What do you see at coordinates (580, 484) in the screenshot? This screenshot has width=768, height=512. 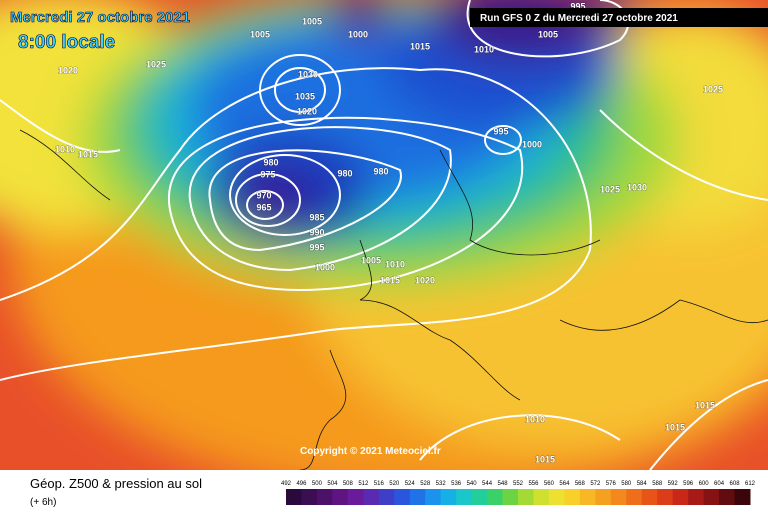 I see `colorbar-label: 568` at bounding box center [580, 484].